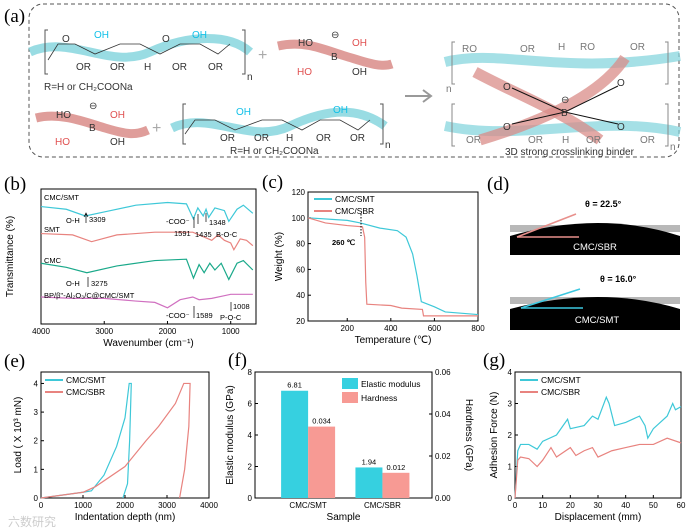  Describe the element at coordinates (279, 122) in the screenshot. I see `cmc-chain-band` at that location.